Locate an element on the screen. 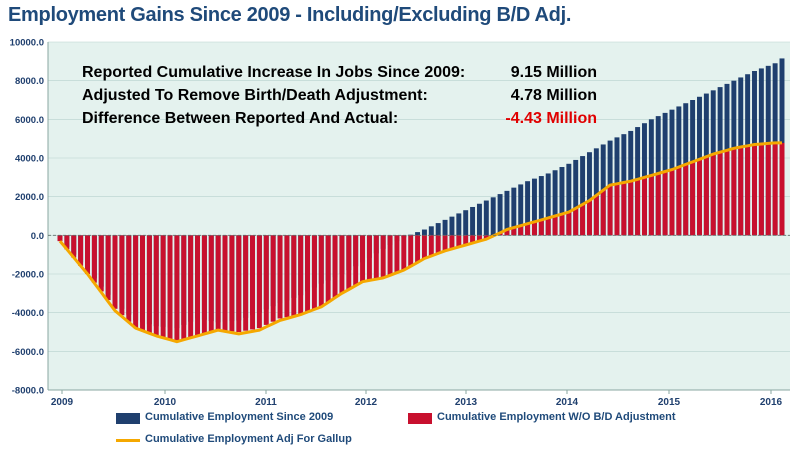 This screenshot has height=465, width=800. y-tick-label: -2000.0 is located at coordinates (28, 275).